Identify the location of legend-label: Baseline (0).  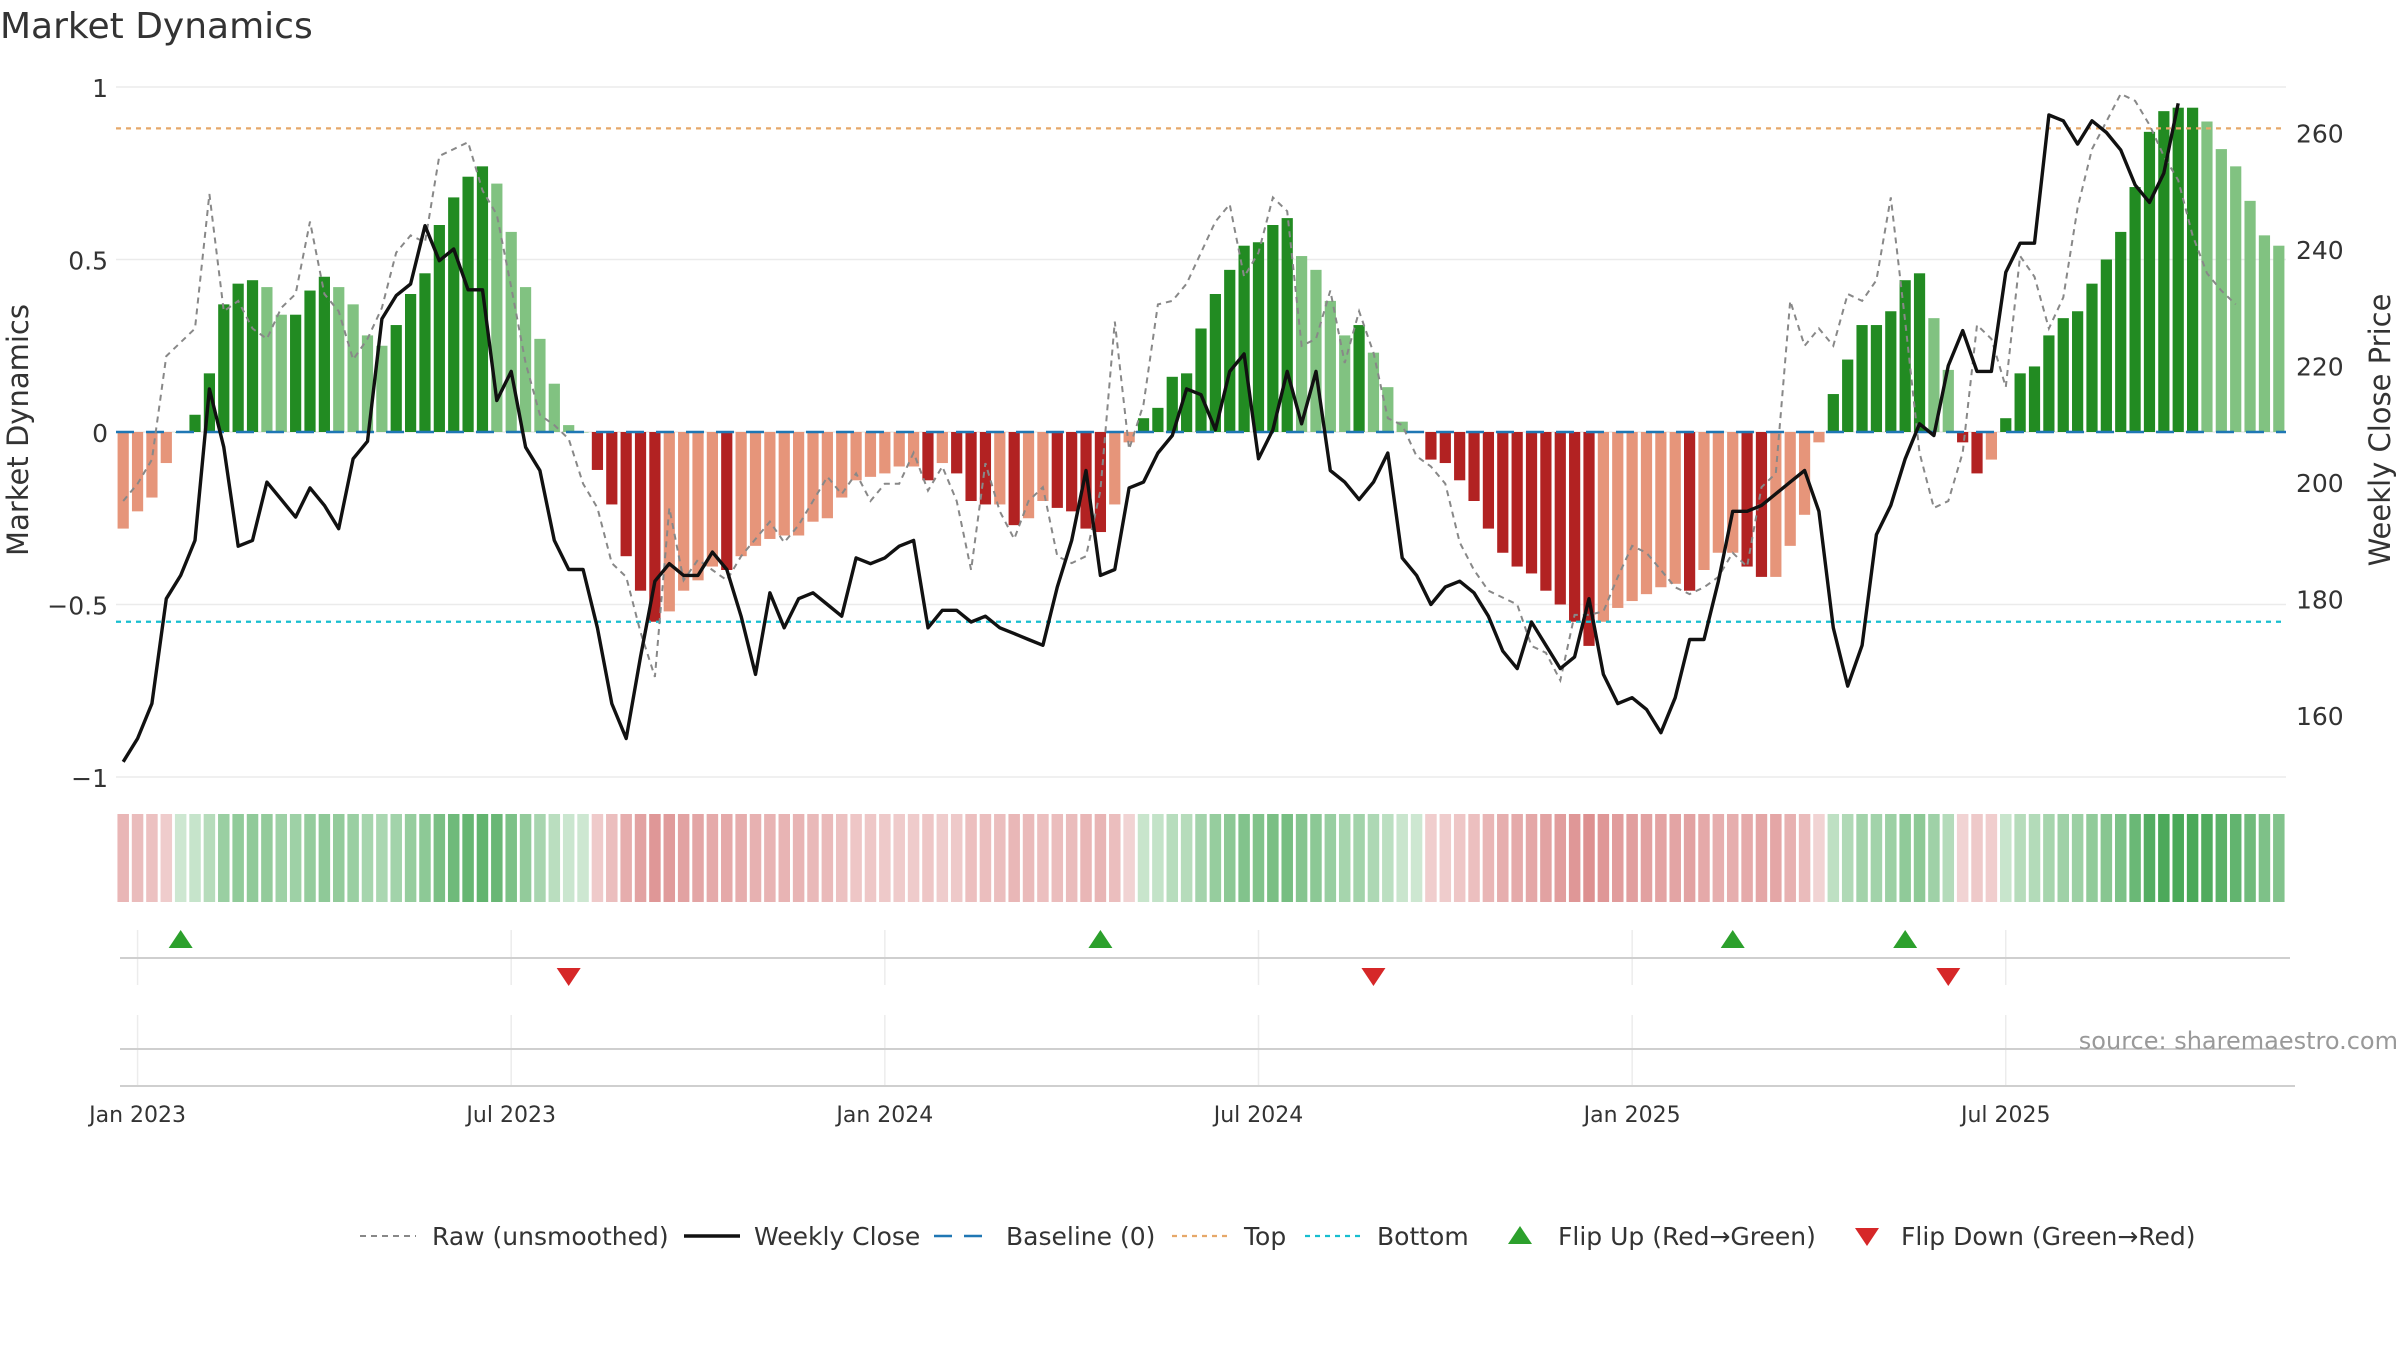
(1080, 1236).